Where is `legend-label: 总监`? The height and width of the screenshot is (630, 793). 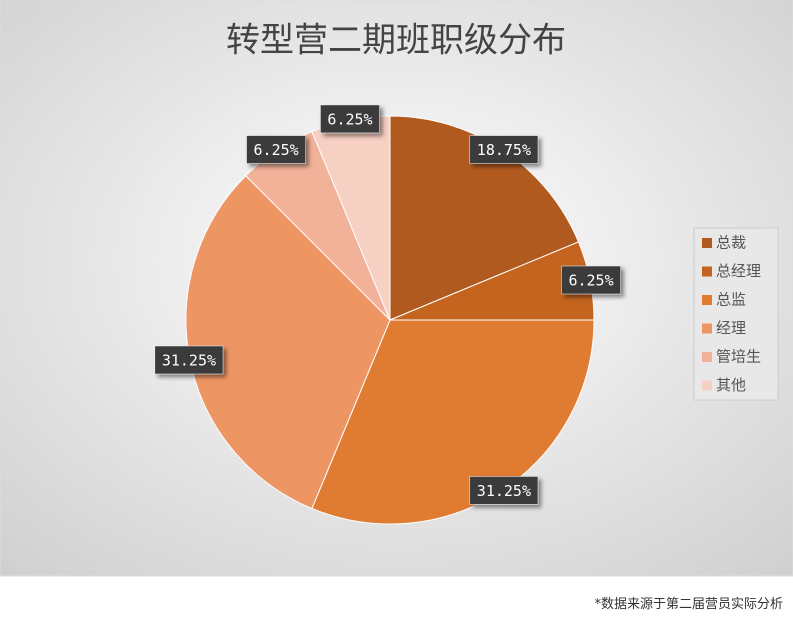 legend-label: 总监 is located at coordinates (731, 300).